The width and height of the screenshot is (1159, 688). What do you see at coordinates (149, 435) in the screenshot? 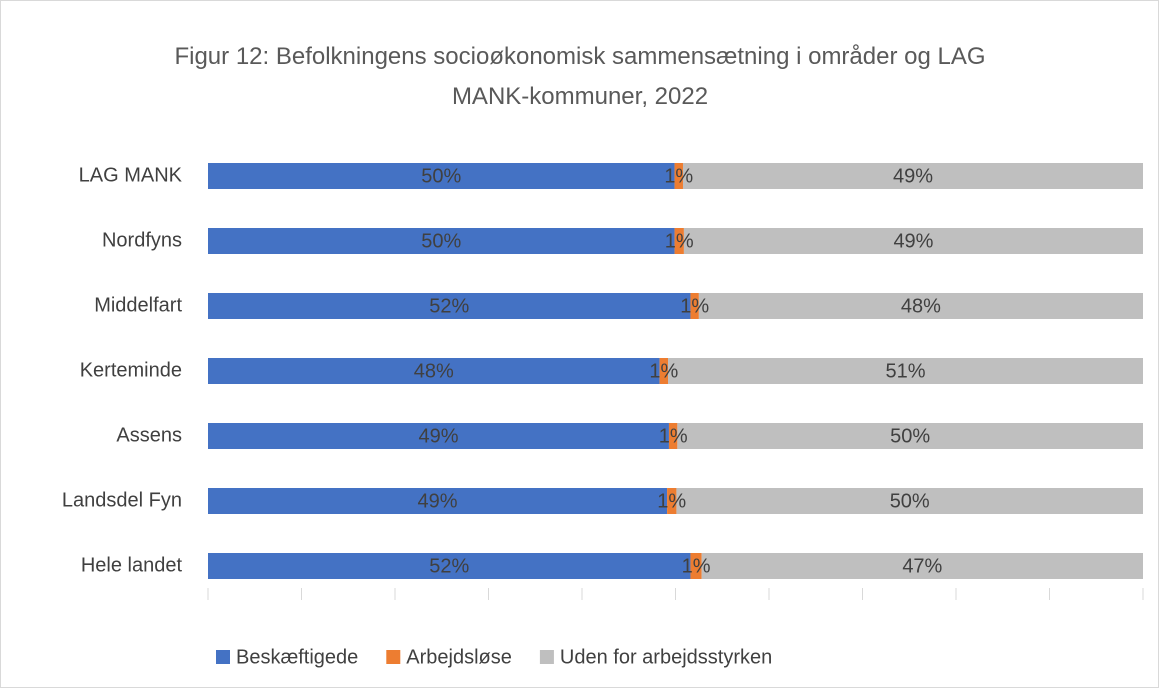
I see `y-tick-label: Assens` at bounding box center [149, 435].